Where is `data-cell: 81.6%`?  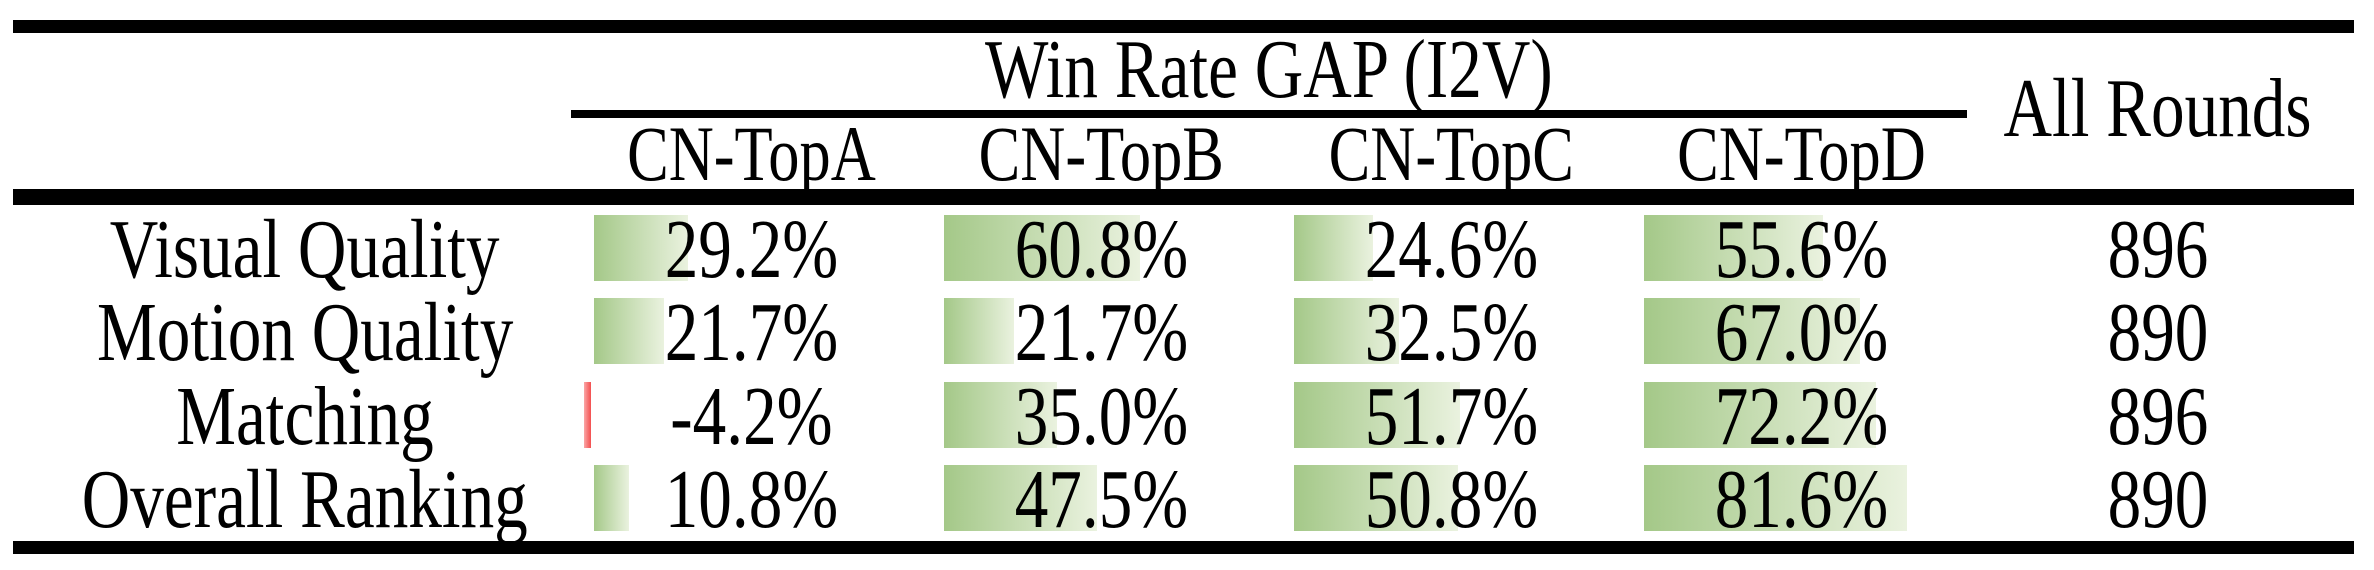
data-cell: 81.6% is located at coordinates (1801, 499).